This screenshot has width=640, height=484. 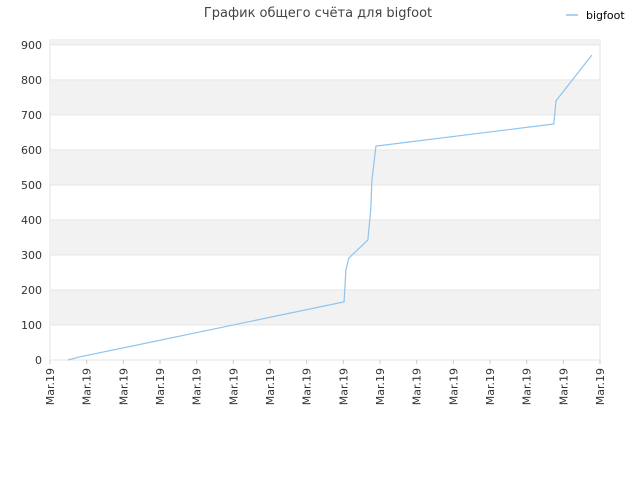 I want to click on y-tick-label: 800, so click(x=31, y=80).